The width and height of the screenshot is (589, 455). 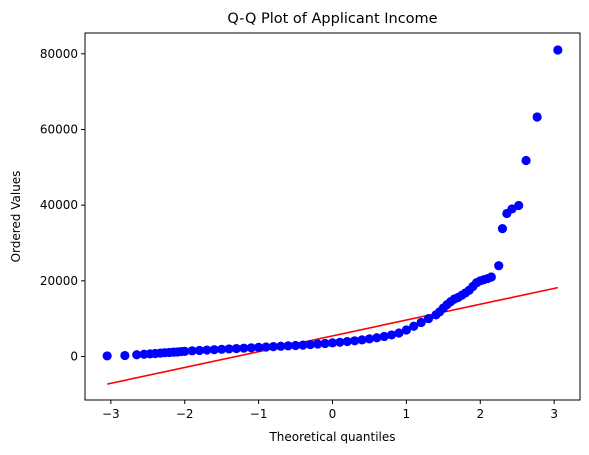 I want to click on x-axis: −3 −2 −1 0 1 2 3, so click(x=330, y=410).